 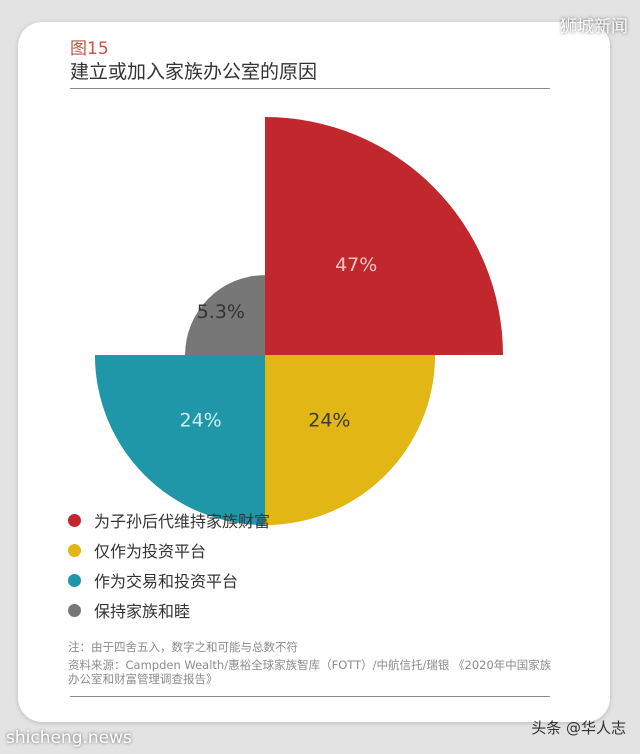 I want to click on chart-legend: 为子孙后代维持家族财富 仅作为投资平台作为交易和投资平台 保持家族和睦, so click(x=169, y=565).